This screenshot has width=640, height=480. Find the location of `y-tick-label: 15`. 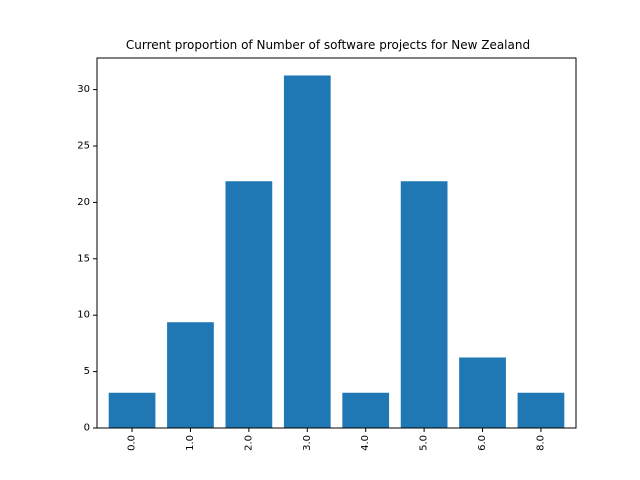

y-tick-label: 15 is located at coordinates (83, 258).